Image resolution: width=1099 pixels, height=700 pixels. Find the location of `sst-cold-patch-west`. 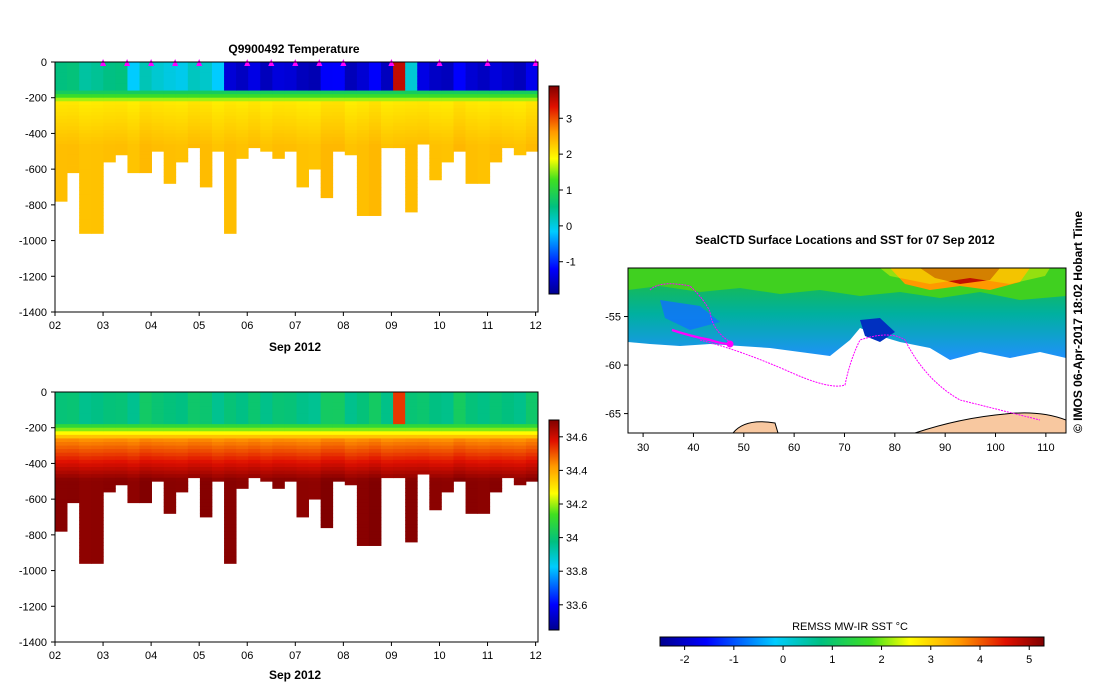

sst-cold-patch-west is located at coordinates (690, 315).